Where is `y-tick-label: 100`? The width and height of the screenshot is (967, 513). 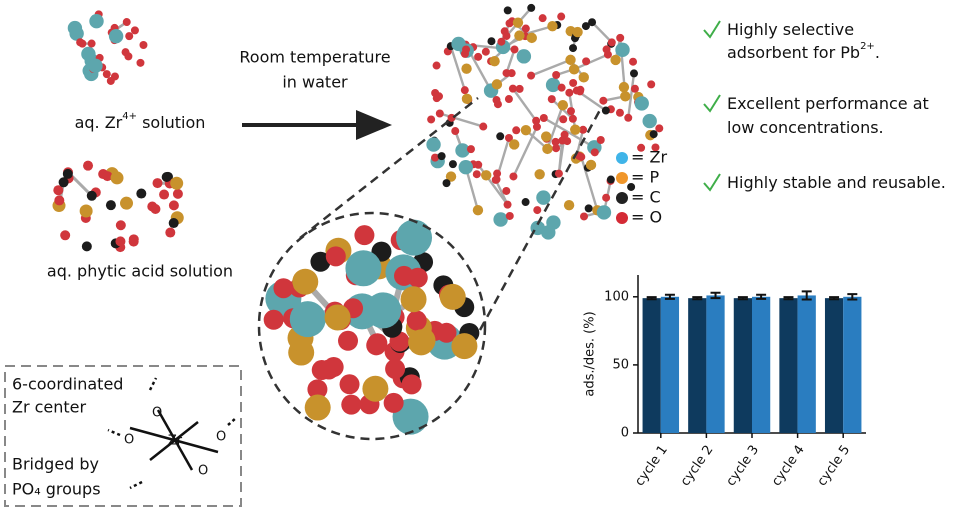 y-tick-label: 100 is located at coordinates (616, 296).